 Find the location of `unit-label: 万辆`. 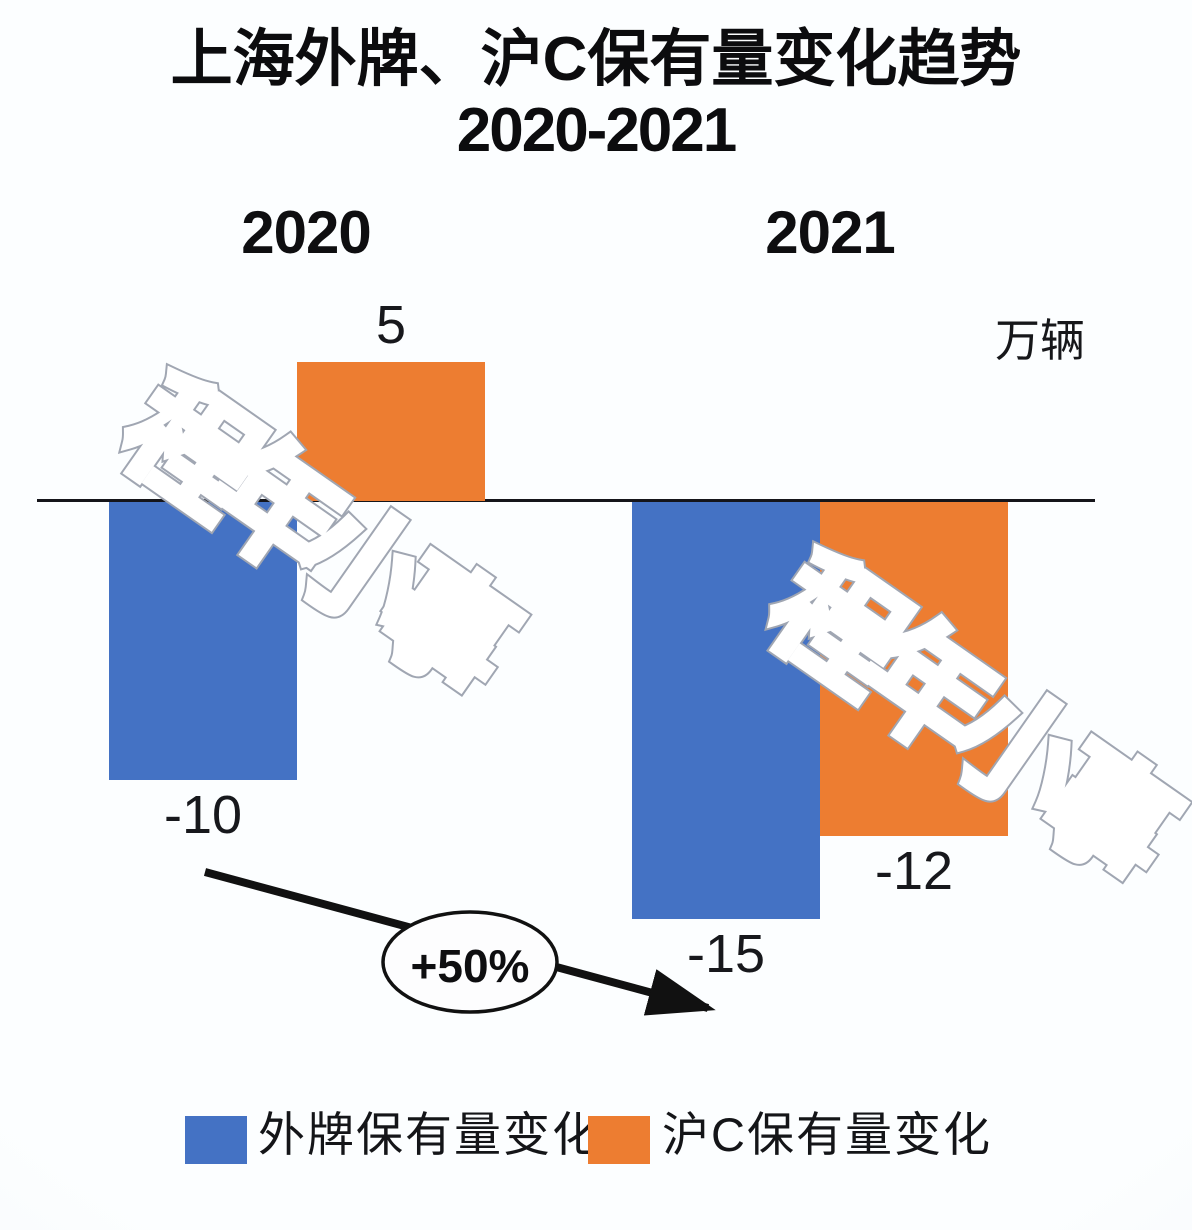

unit-label: 万辆 is located at coordinates (1040, 340).